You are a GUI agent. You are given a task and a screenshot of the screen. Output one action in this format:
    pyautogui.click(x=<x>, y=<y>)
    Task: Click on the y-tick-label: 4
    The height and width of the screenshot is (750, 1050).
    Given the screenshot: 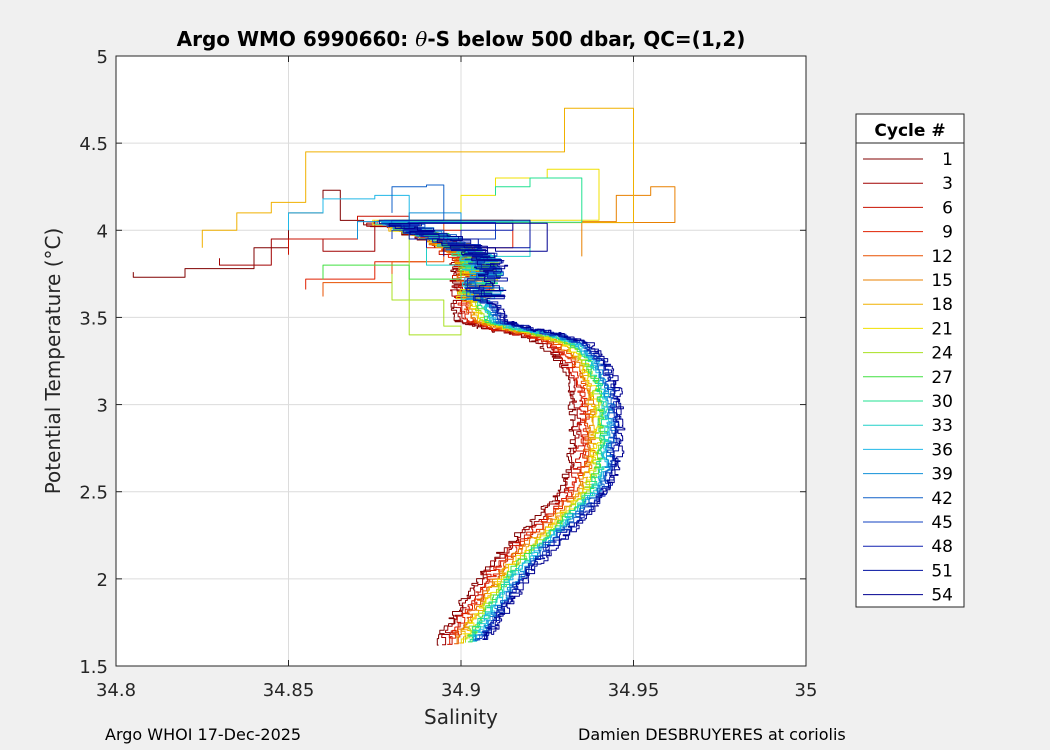 What is the action you would take?
    pyautogui.click(x=102, y=231)
    